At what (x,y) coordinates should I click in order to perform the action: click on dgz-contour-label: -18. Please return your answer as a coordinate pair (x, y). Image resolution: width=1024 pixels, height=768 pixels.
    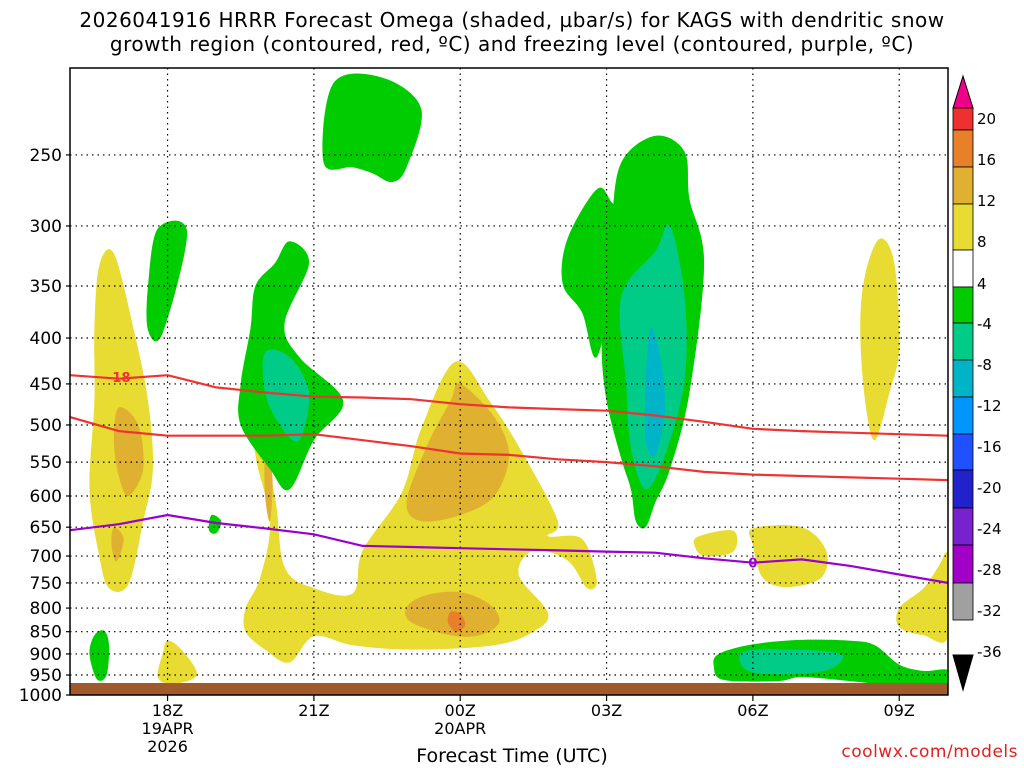
    Looking at the image, I should click on (119, 378).